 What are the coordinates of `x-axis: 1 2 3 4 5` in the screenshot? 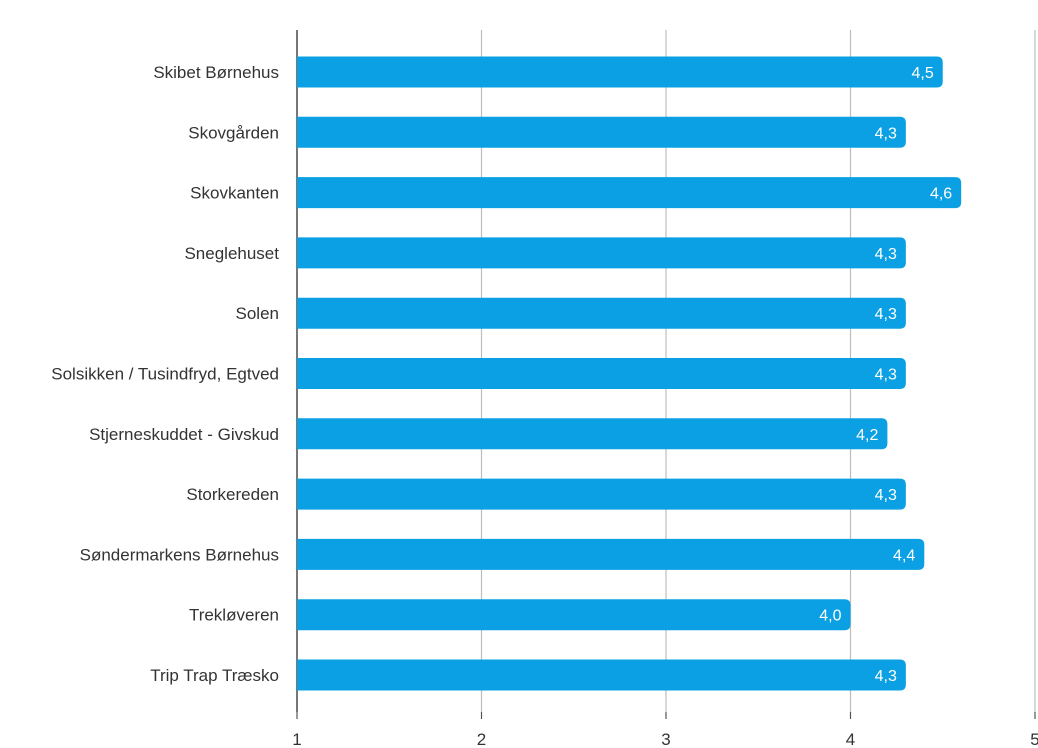 It's located at (665, 730).